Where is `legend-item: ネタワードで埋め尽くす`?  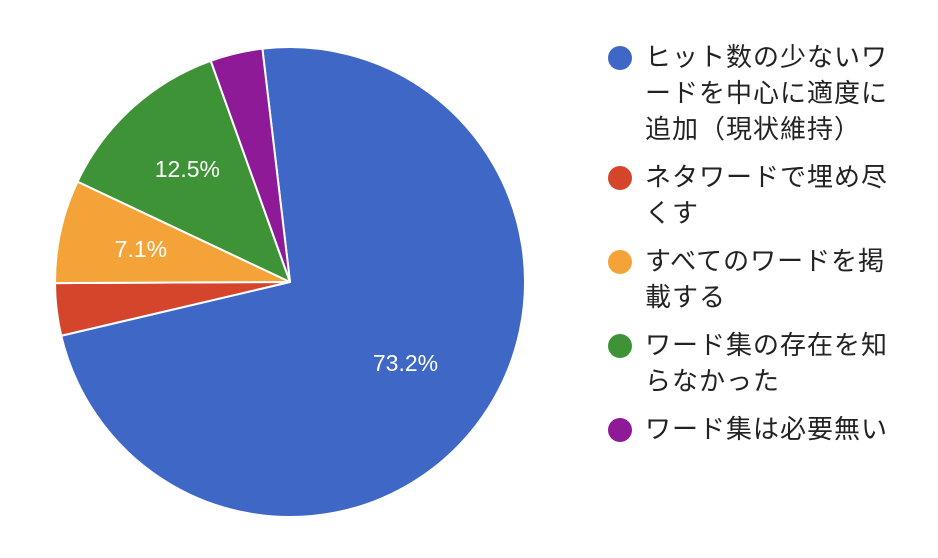 legend-item: ネタワードで埋め尽くす is located at coordinates (758, 196).